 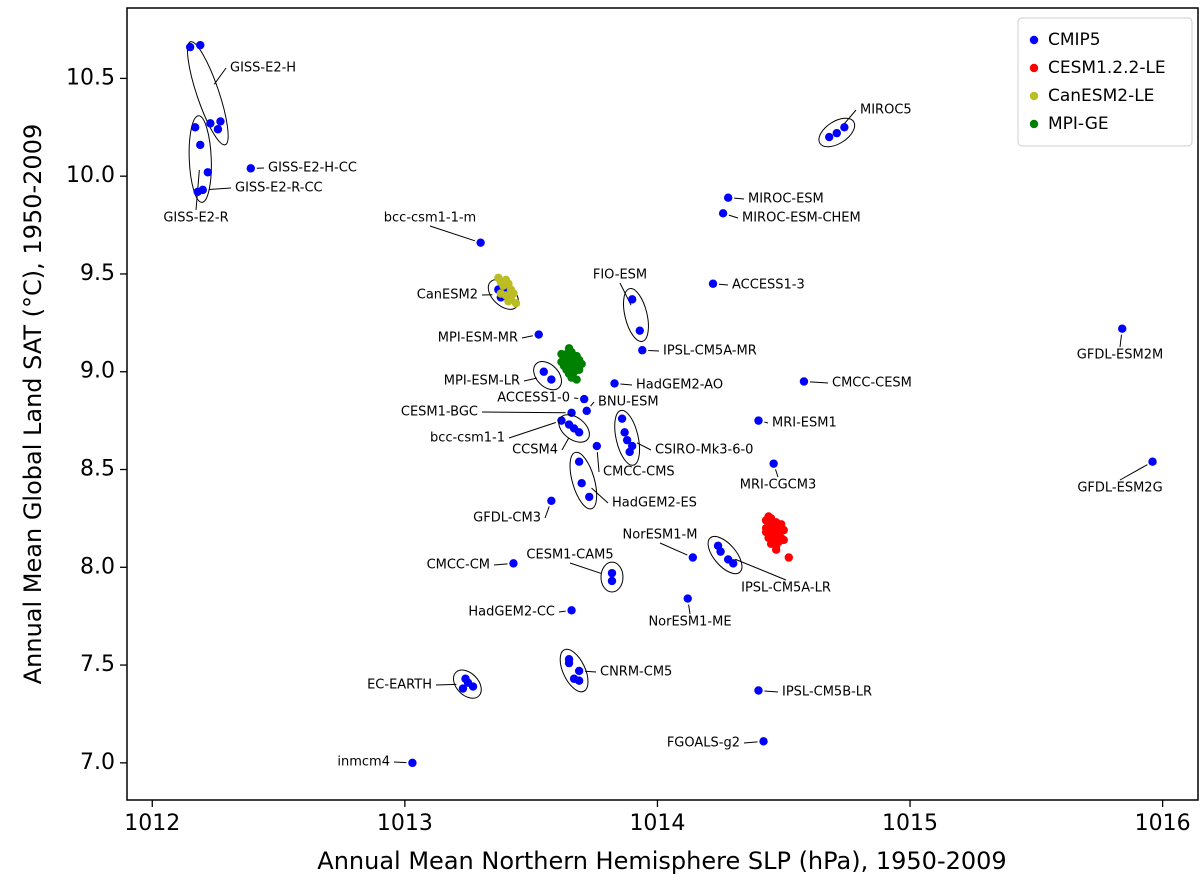 What do you see at coordinates (636, 672) in the screenshot?
I see `point-label: CNRM-CM5` at bounding box center [636, 672].